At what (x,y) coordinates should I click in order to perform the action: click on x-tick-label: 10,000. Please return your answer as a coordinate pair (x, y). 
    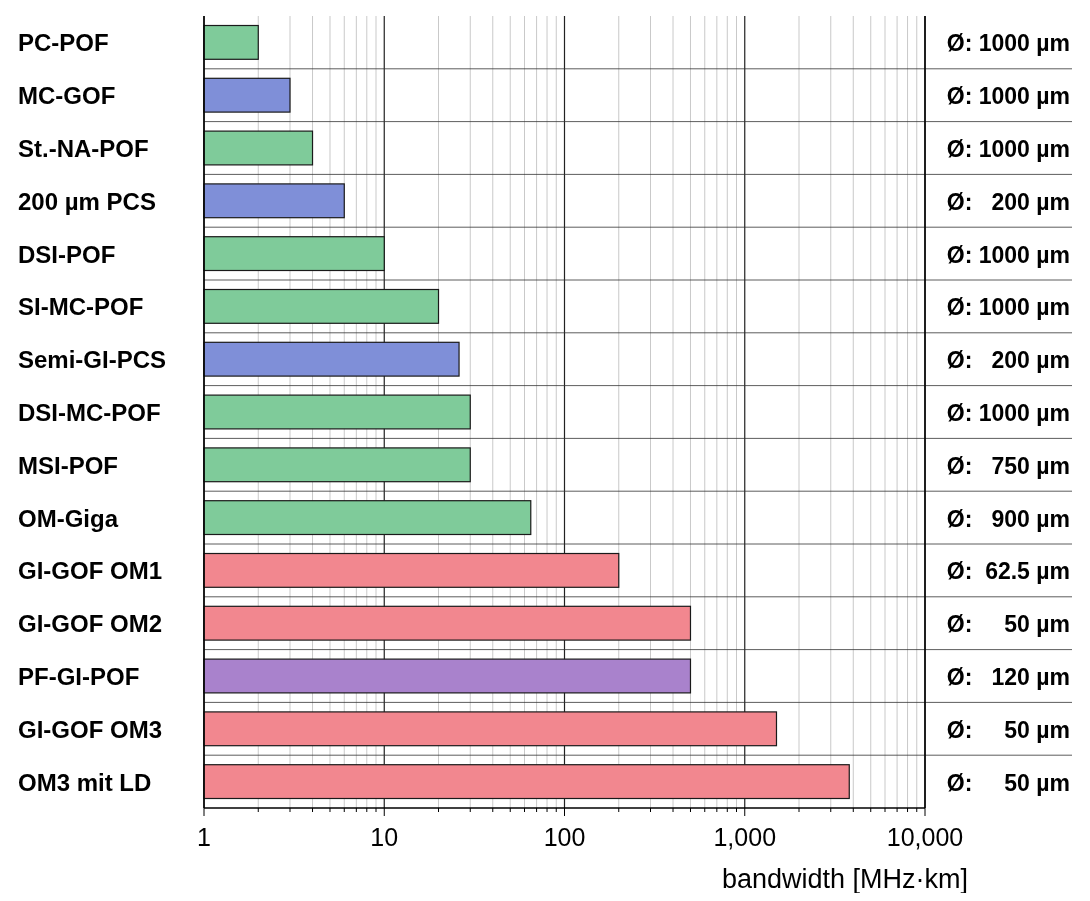
    Looking at the image, I should click on (925, 837).